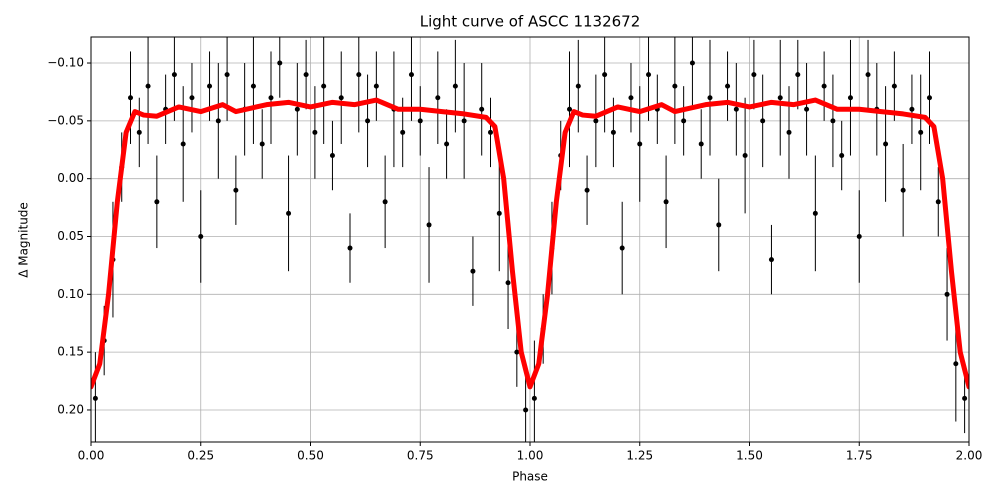 The width and height of the screenshot is (1000, 504). Describe the element at coordinates (969, 456) in the screenshot. I see `x-tick-label: 2.00` at that location.